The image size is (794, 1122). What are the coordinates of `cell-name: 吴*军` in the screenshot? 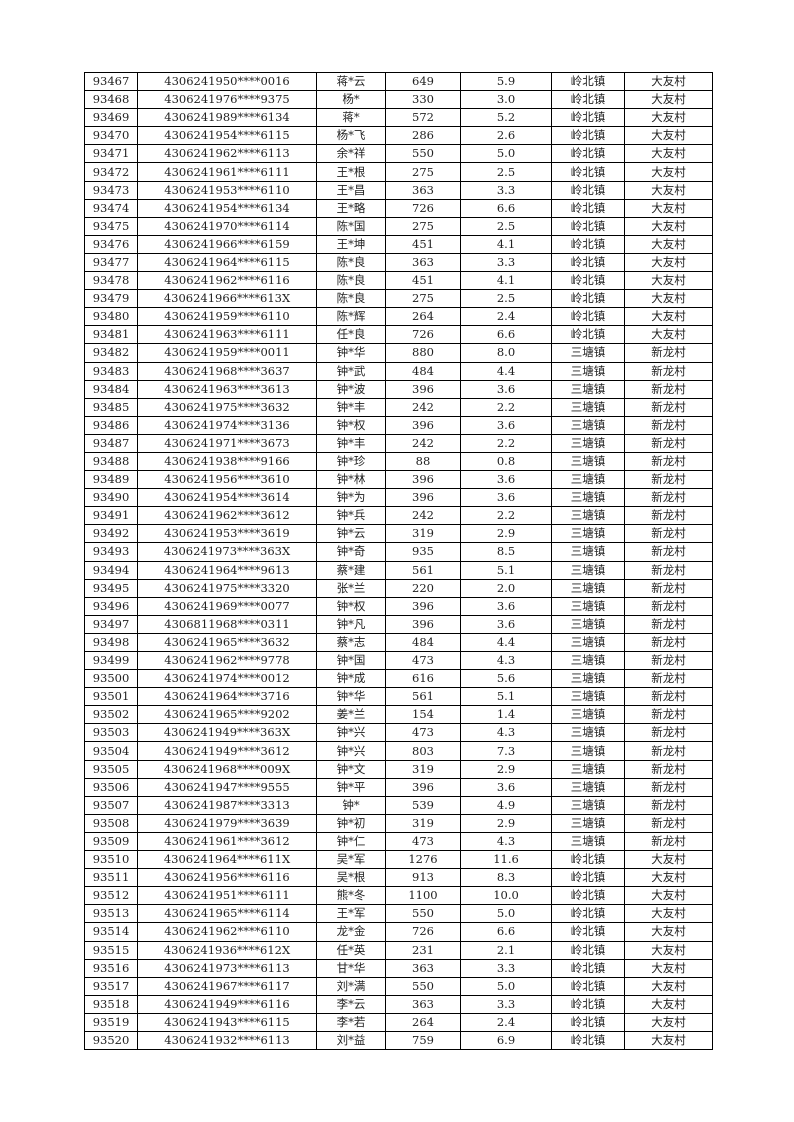 It's located at (351, 860).